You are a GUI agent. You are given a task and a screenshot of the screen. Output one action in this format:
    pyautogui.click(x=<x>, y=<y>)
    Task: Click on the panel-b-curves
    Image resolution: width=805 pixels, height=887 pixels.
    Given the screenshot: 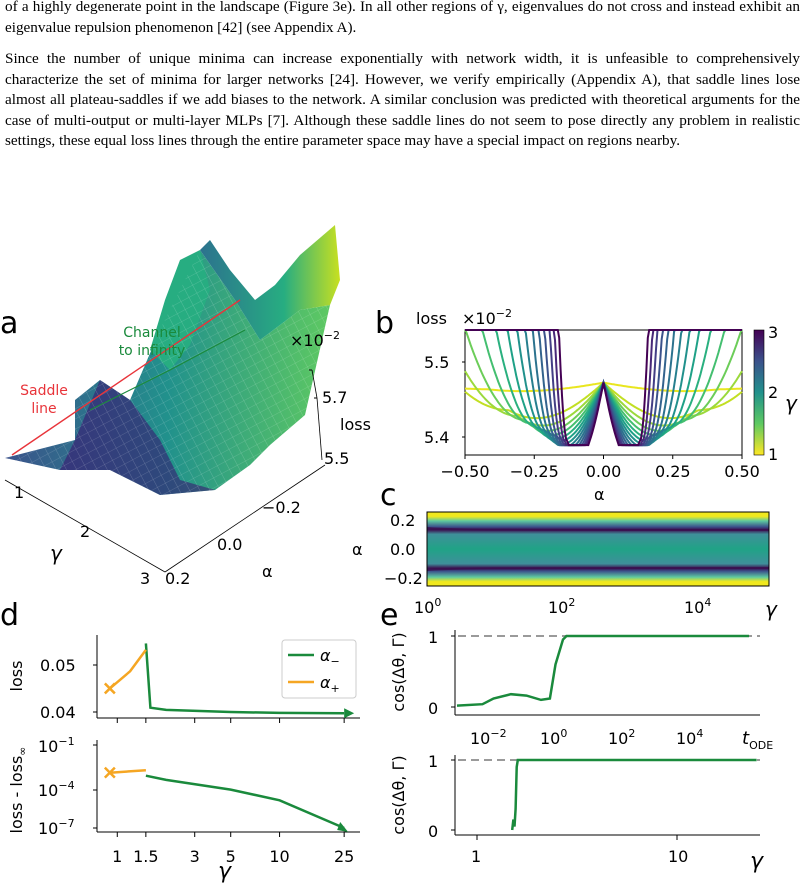 What is the action you would take?
    pyautogui.click(x=603, y=388)
    